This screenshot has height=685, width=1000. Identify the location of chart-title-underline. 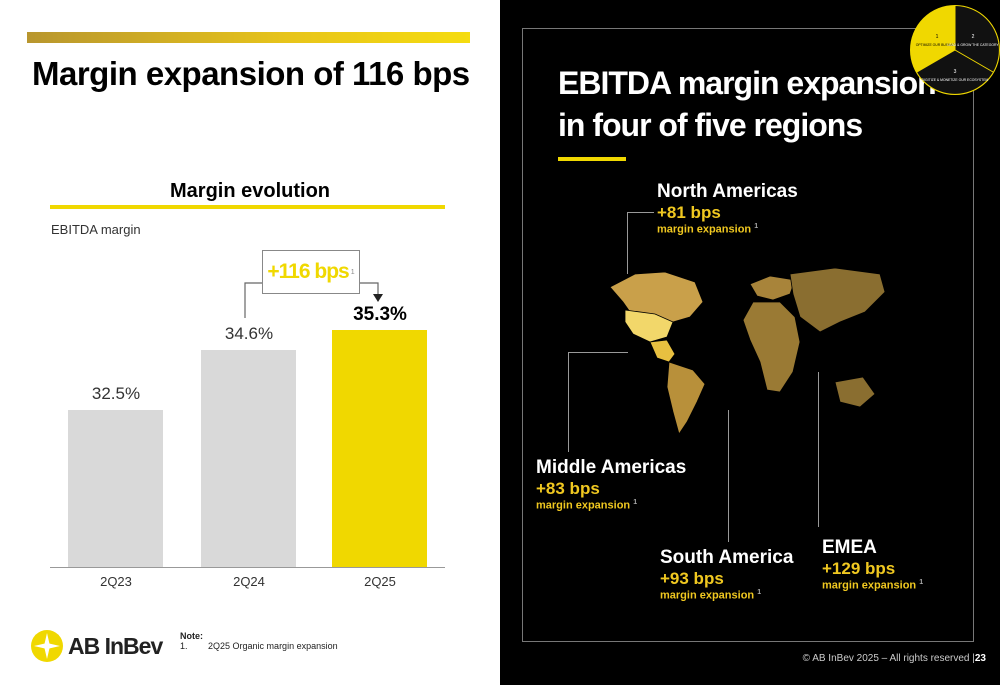
(247, 207).